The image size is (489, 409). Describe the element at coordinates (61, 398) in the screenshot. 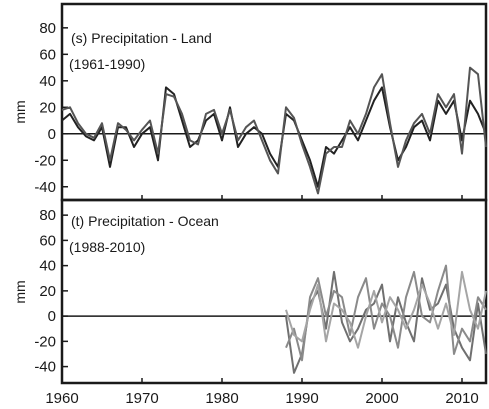

I see `x-tick-label: 1960` at that location.